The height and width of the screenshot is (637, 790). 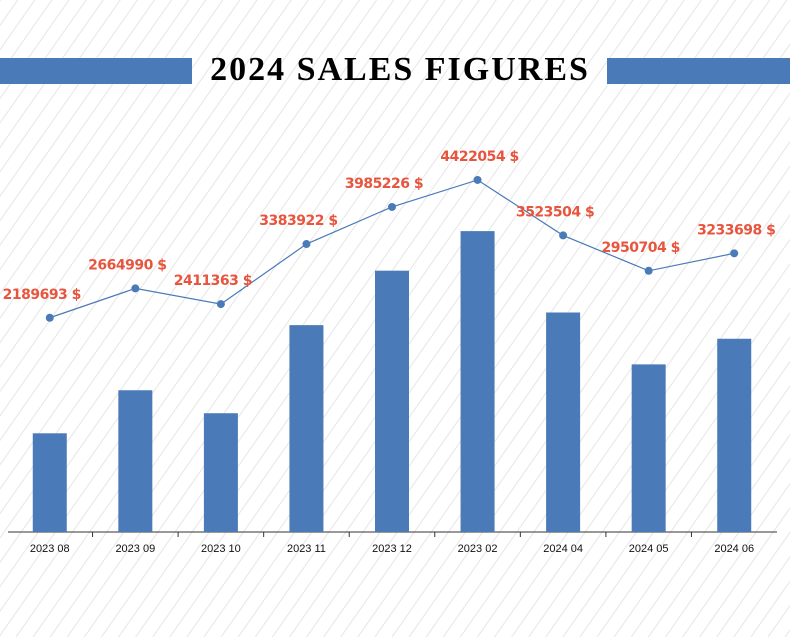 What do you see at coordinates (221, 549) in the screenshot?
I see `x-tick-label: 2023 10` at bounding box center [221, 549].